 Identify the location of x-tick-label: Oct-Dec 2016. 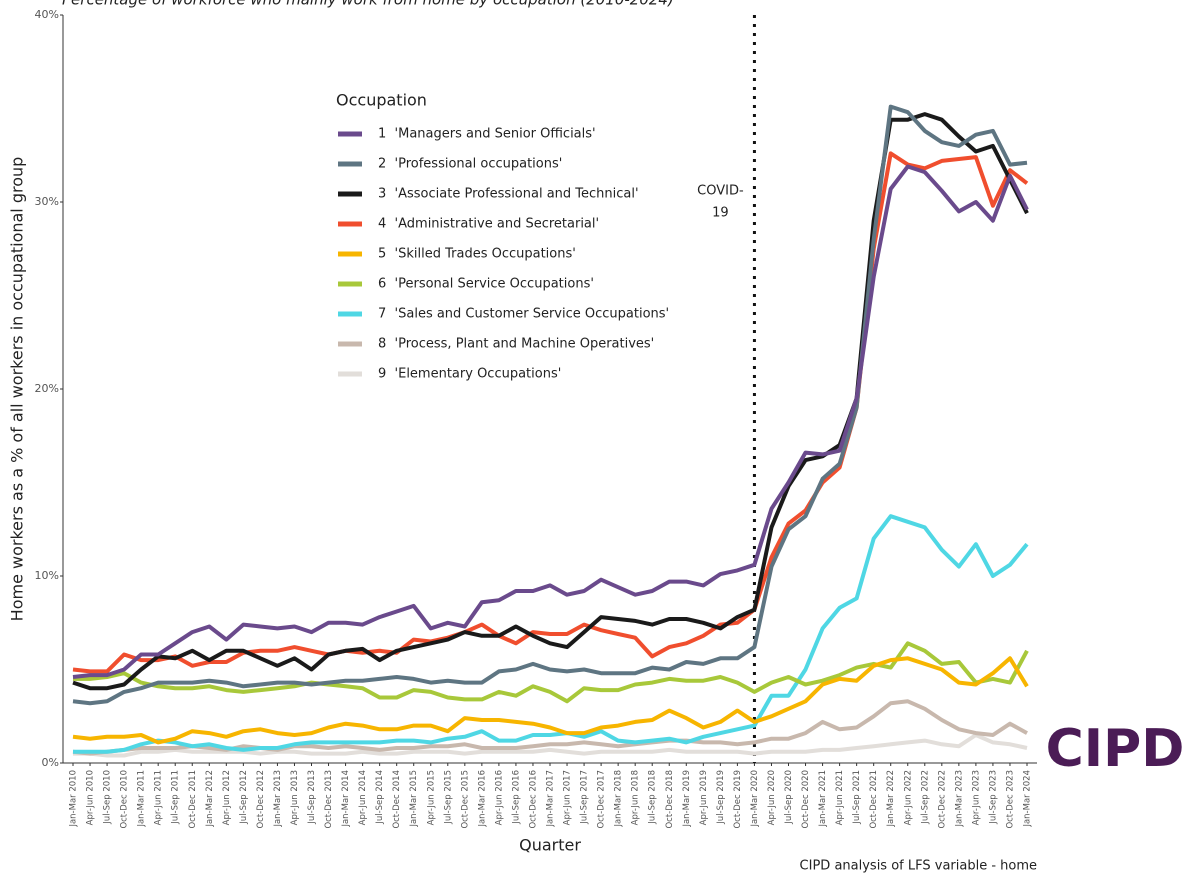
(533, 799).